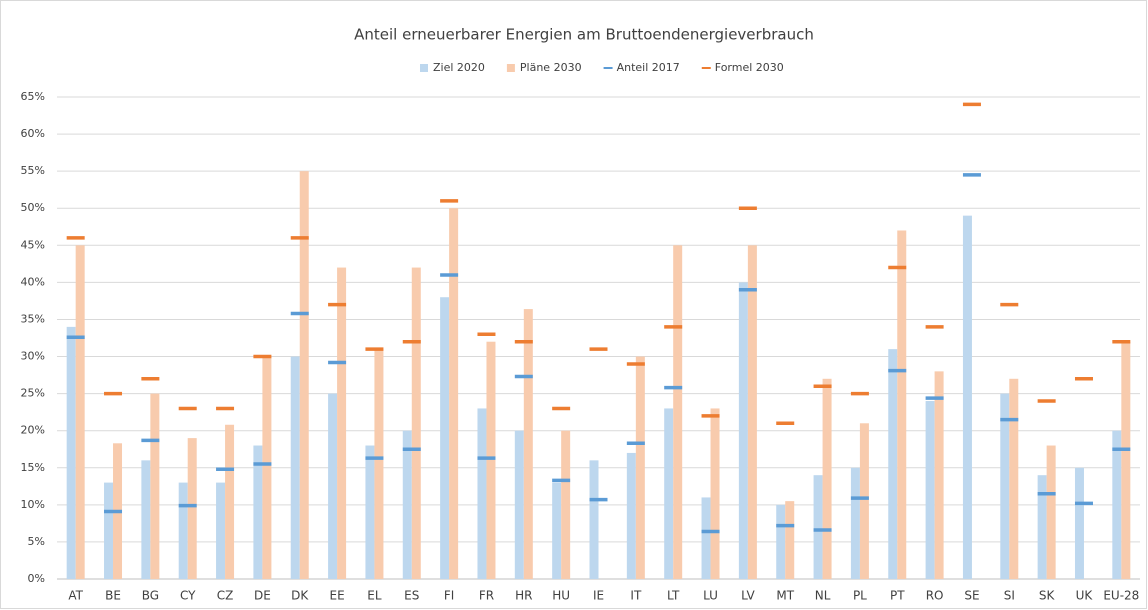 This screenshot has width=1148, height=610. Describe the element at coordinates (1009, 596) in the screenshot. I see `x-tick-label: SI` at that location.